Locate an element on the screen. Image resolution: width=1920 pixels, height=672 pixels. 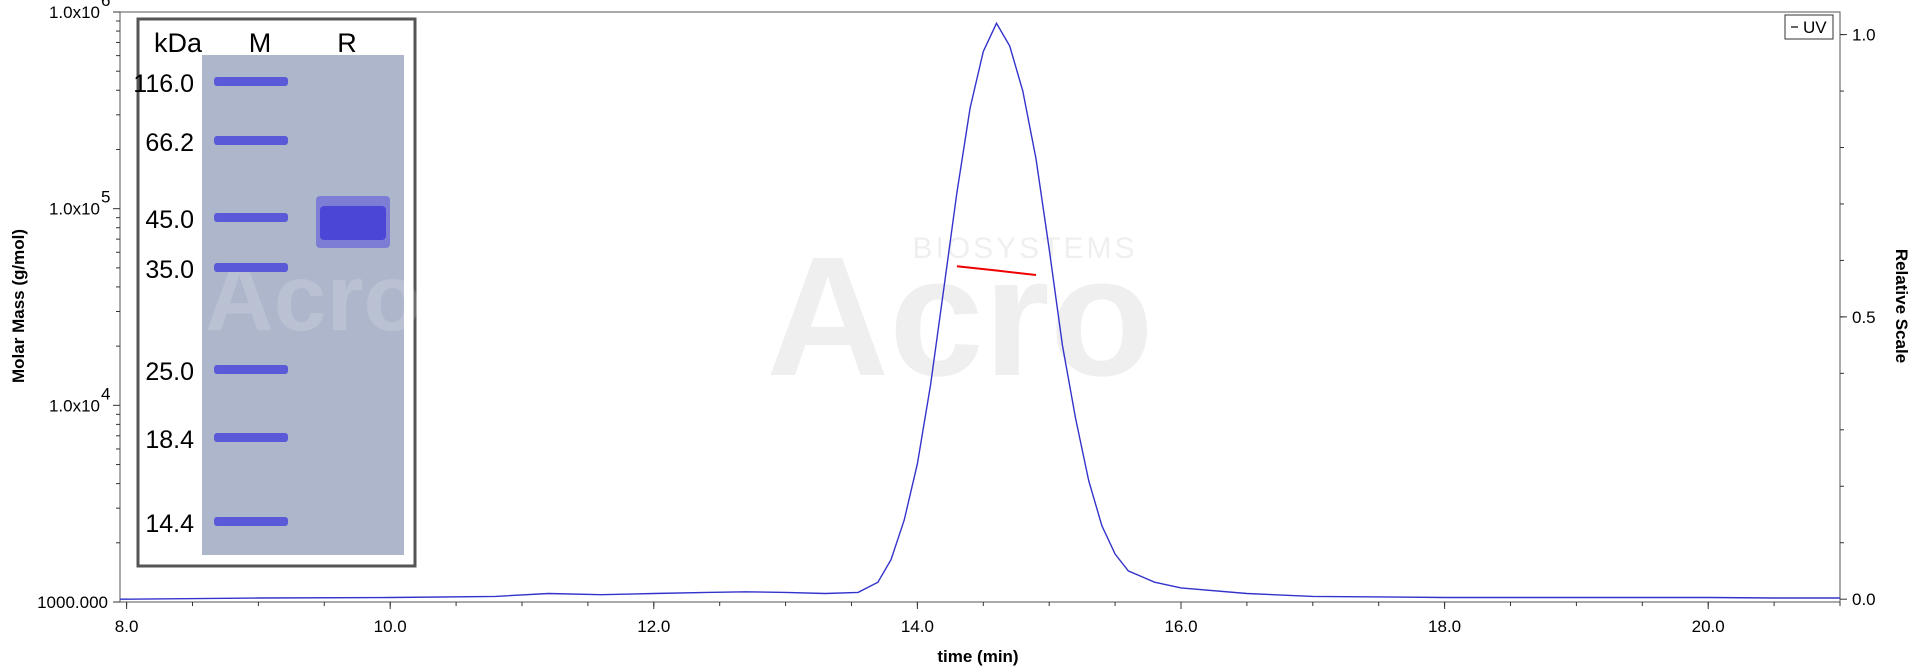
y-left-tick-exponent: 5 is located at coordinates (105, 197).